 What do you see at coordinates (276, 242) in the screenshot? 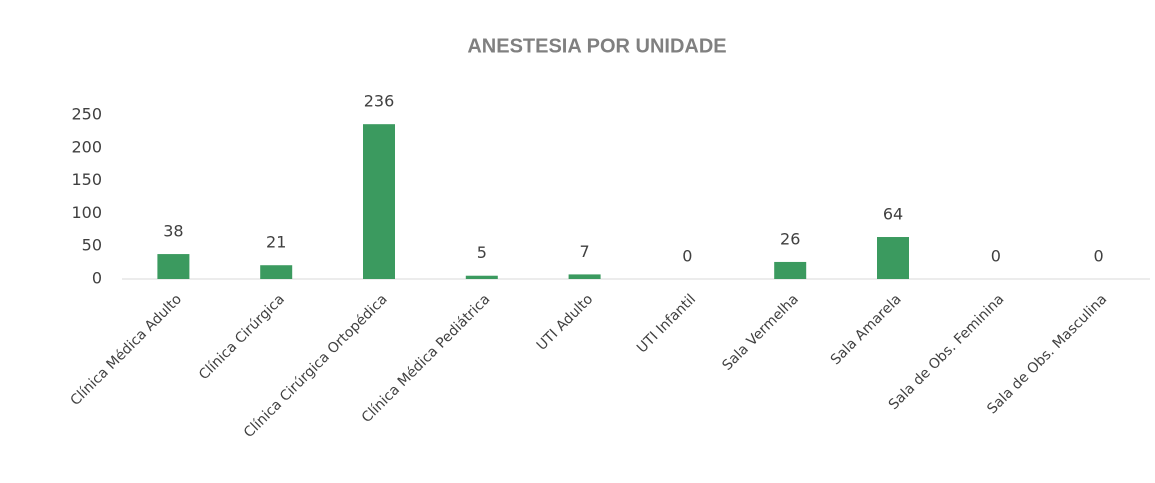
I see `data-label: 21` at bounding box center [276, 242].